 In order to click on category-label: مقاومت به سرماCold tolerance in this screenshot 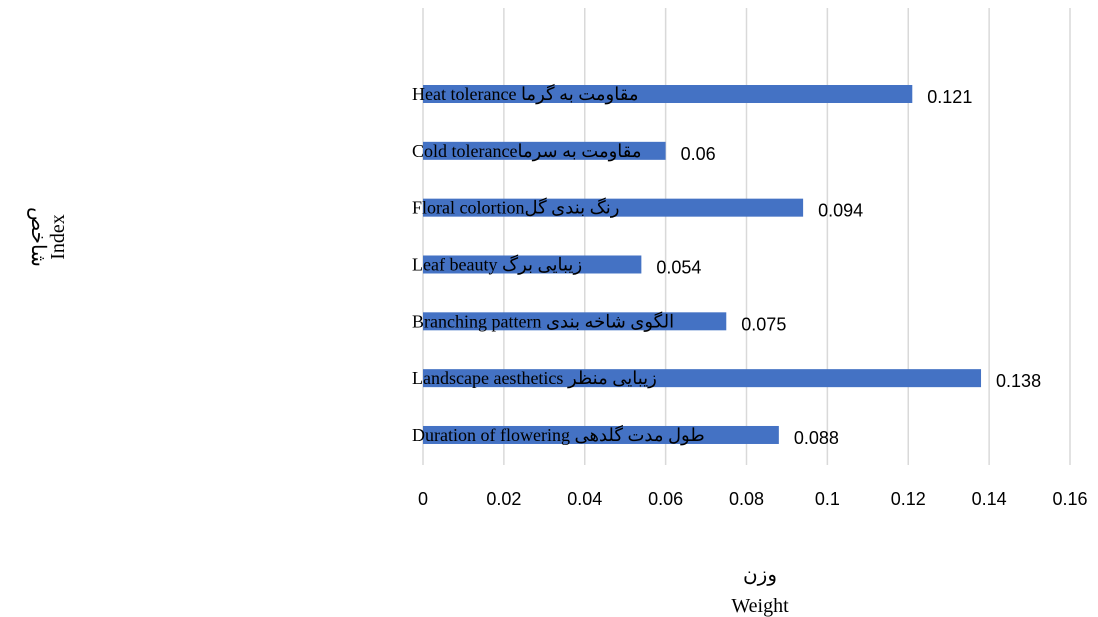, I will do `click(527, 151)`.